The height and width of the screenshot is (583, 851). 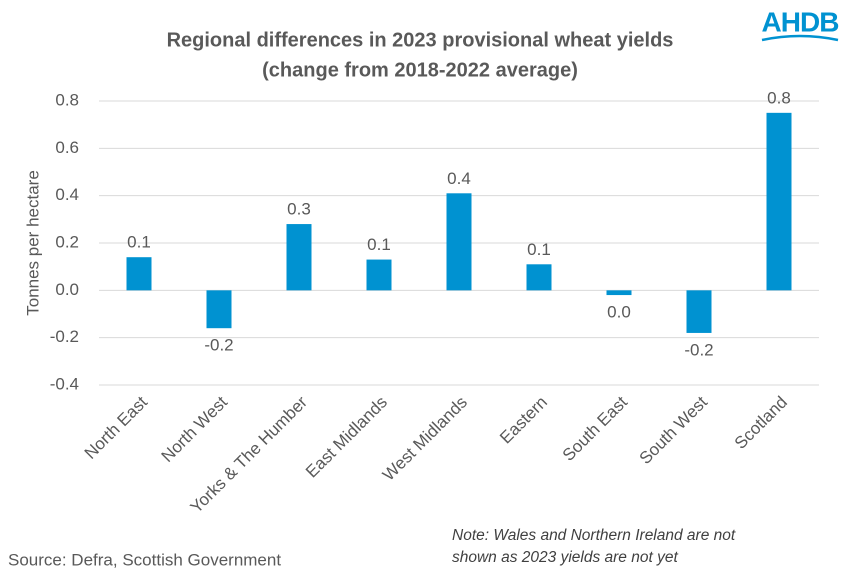 What do you see at coordinates (459, 178) in the screenshot?
I see `value-label: 0.4` at bounding box center [459, 178].